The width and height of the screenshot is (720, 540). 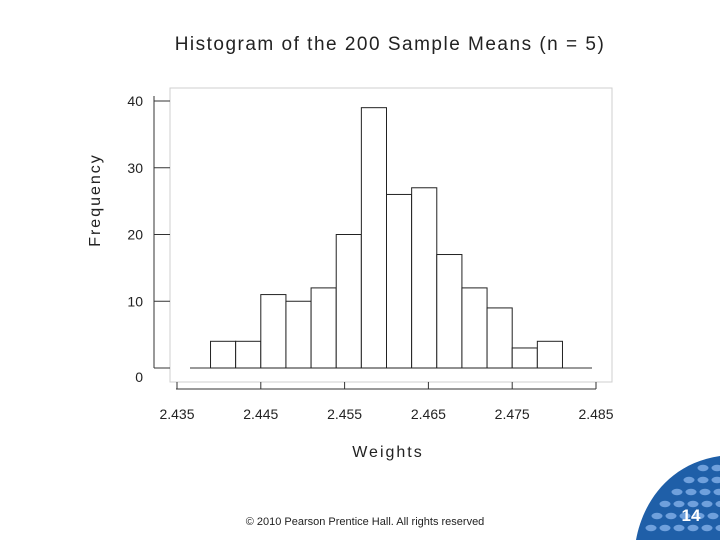 I want to click on y-tick-label: 40, so click(x=135, y=101).